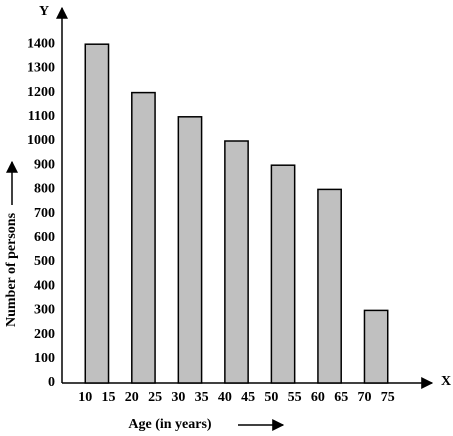 This screenshot has height=436, width=453. Describe the element at coordinates (41, 43) in the screenshot. I see `y-tick-label: 1400` at that location.